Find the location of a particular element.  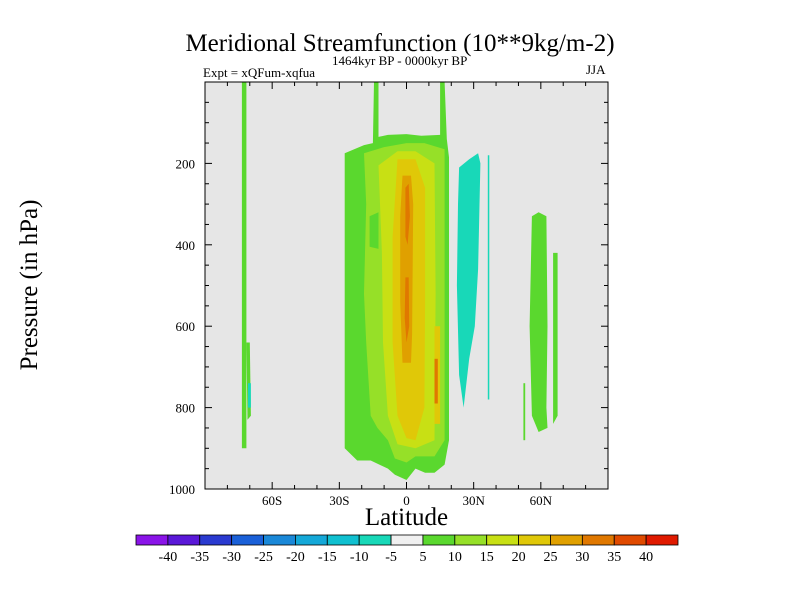

colorbar-label: -40 is located at coordinates (168, 557).